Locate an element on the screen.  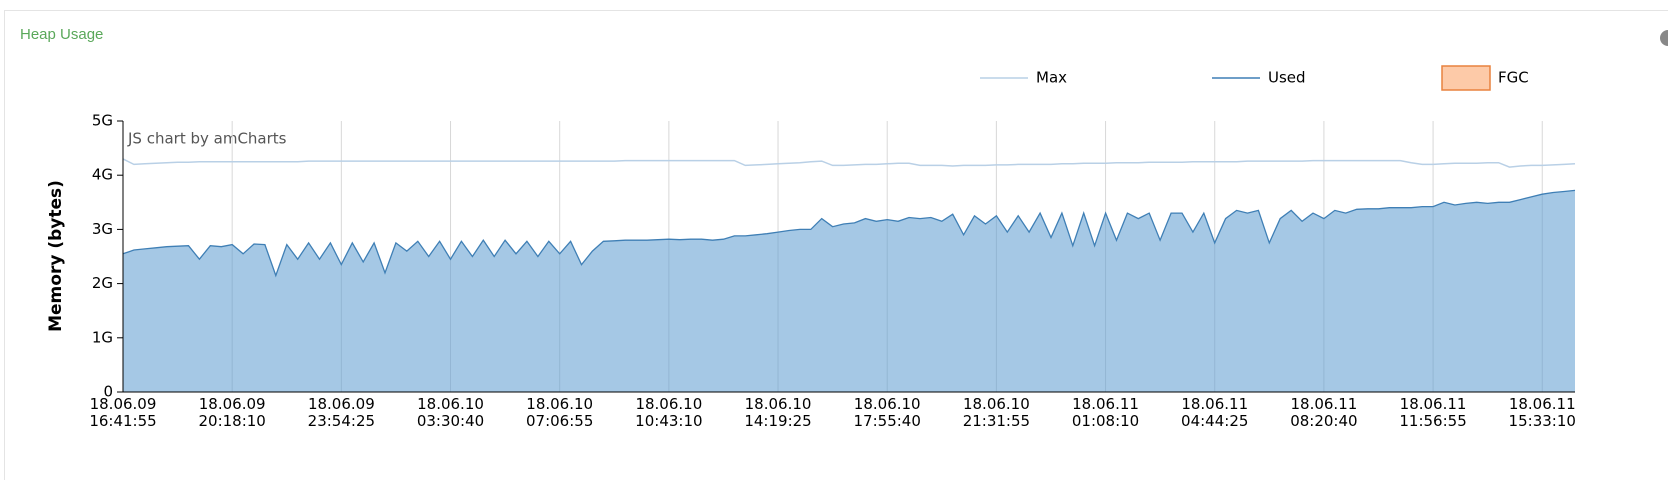
x-tick-label: 18.06.10 10:43:10 is located at coordinates (669, 412).